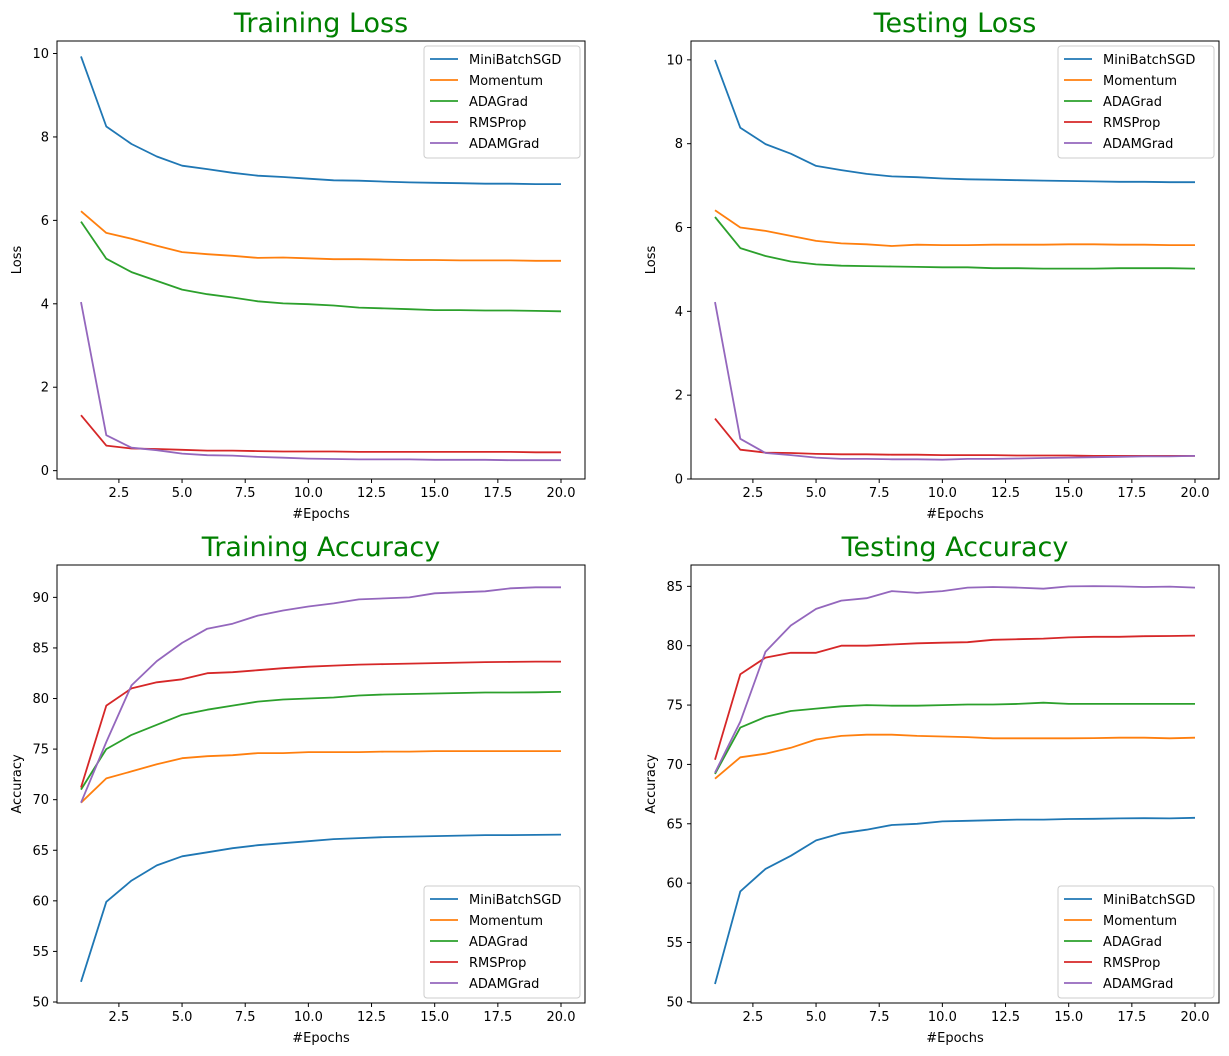 The height and width of the screenshot is (1056, 1229). I want to click on y-tick-label: 0, so click(679, 480).